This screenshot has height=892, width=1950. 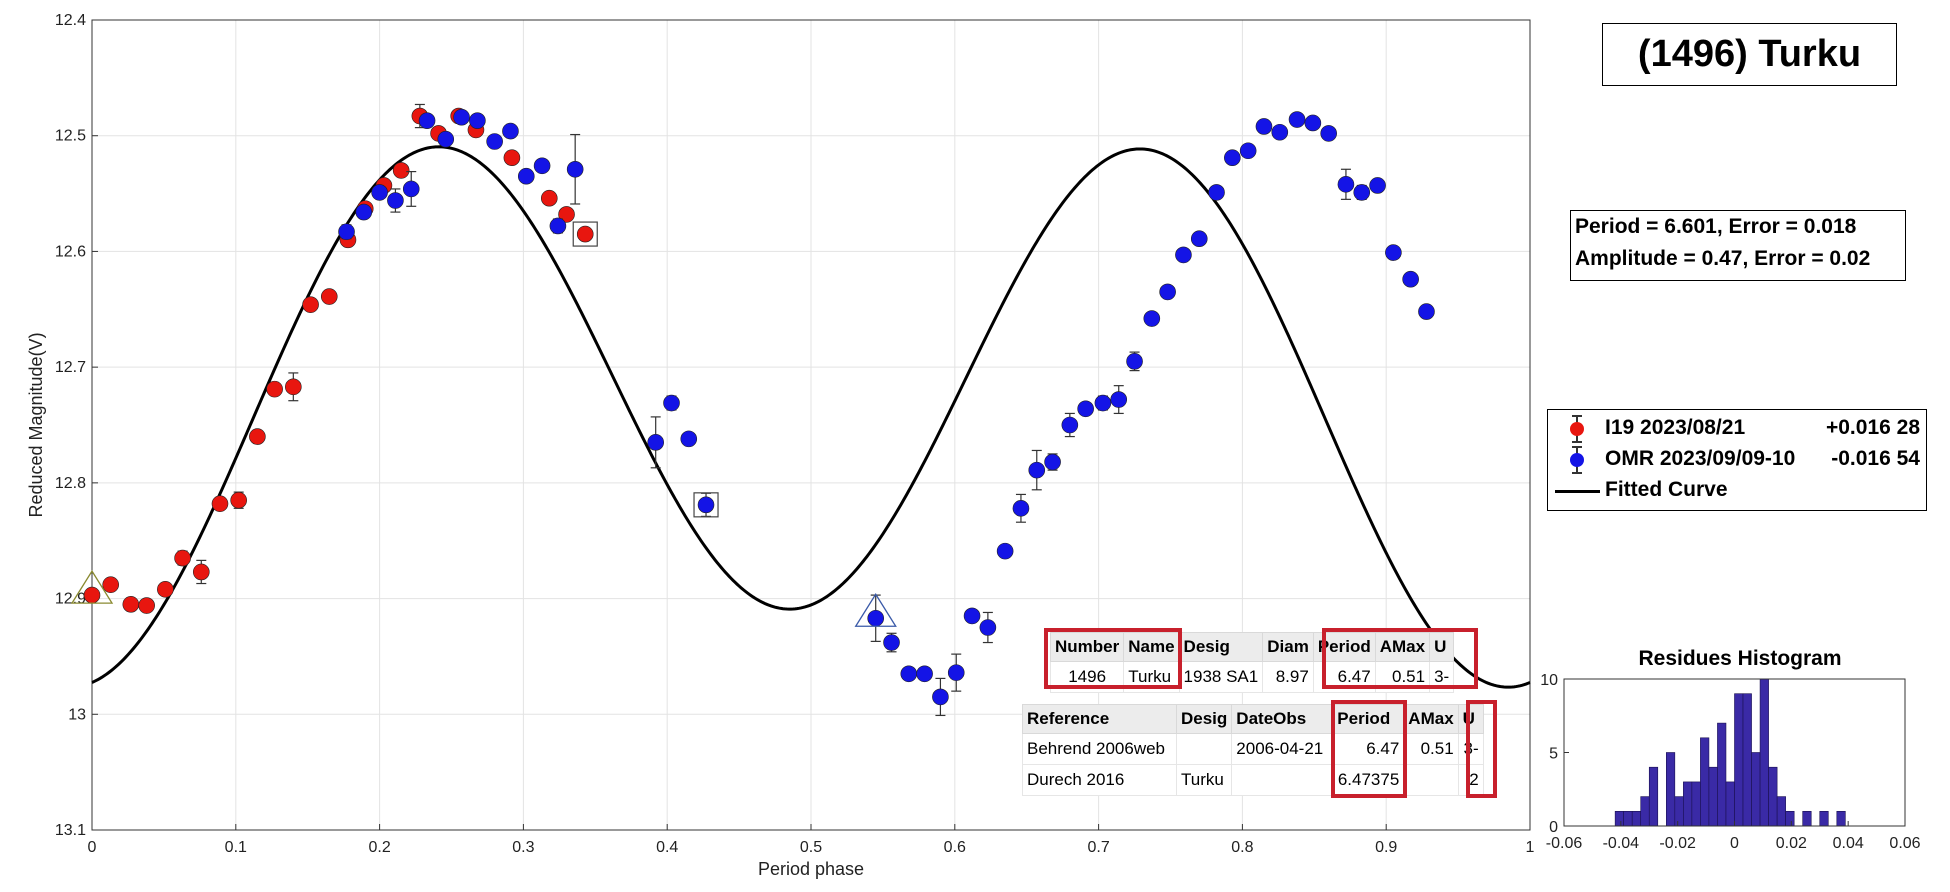 I want to click on legend-item-omr: OMR 2023/09/09-10 -0.016 54, so click(x=1736, y=460).